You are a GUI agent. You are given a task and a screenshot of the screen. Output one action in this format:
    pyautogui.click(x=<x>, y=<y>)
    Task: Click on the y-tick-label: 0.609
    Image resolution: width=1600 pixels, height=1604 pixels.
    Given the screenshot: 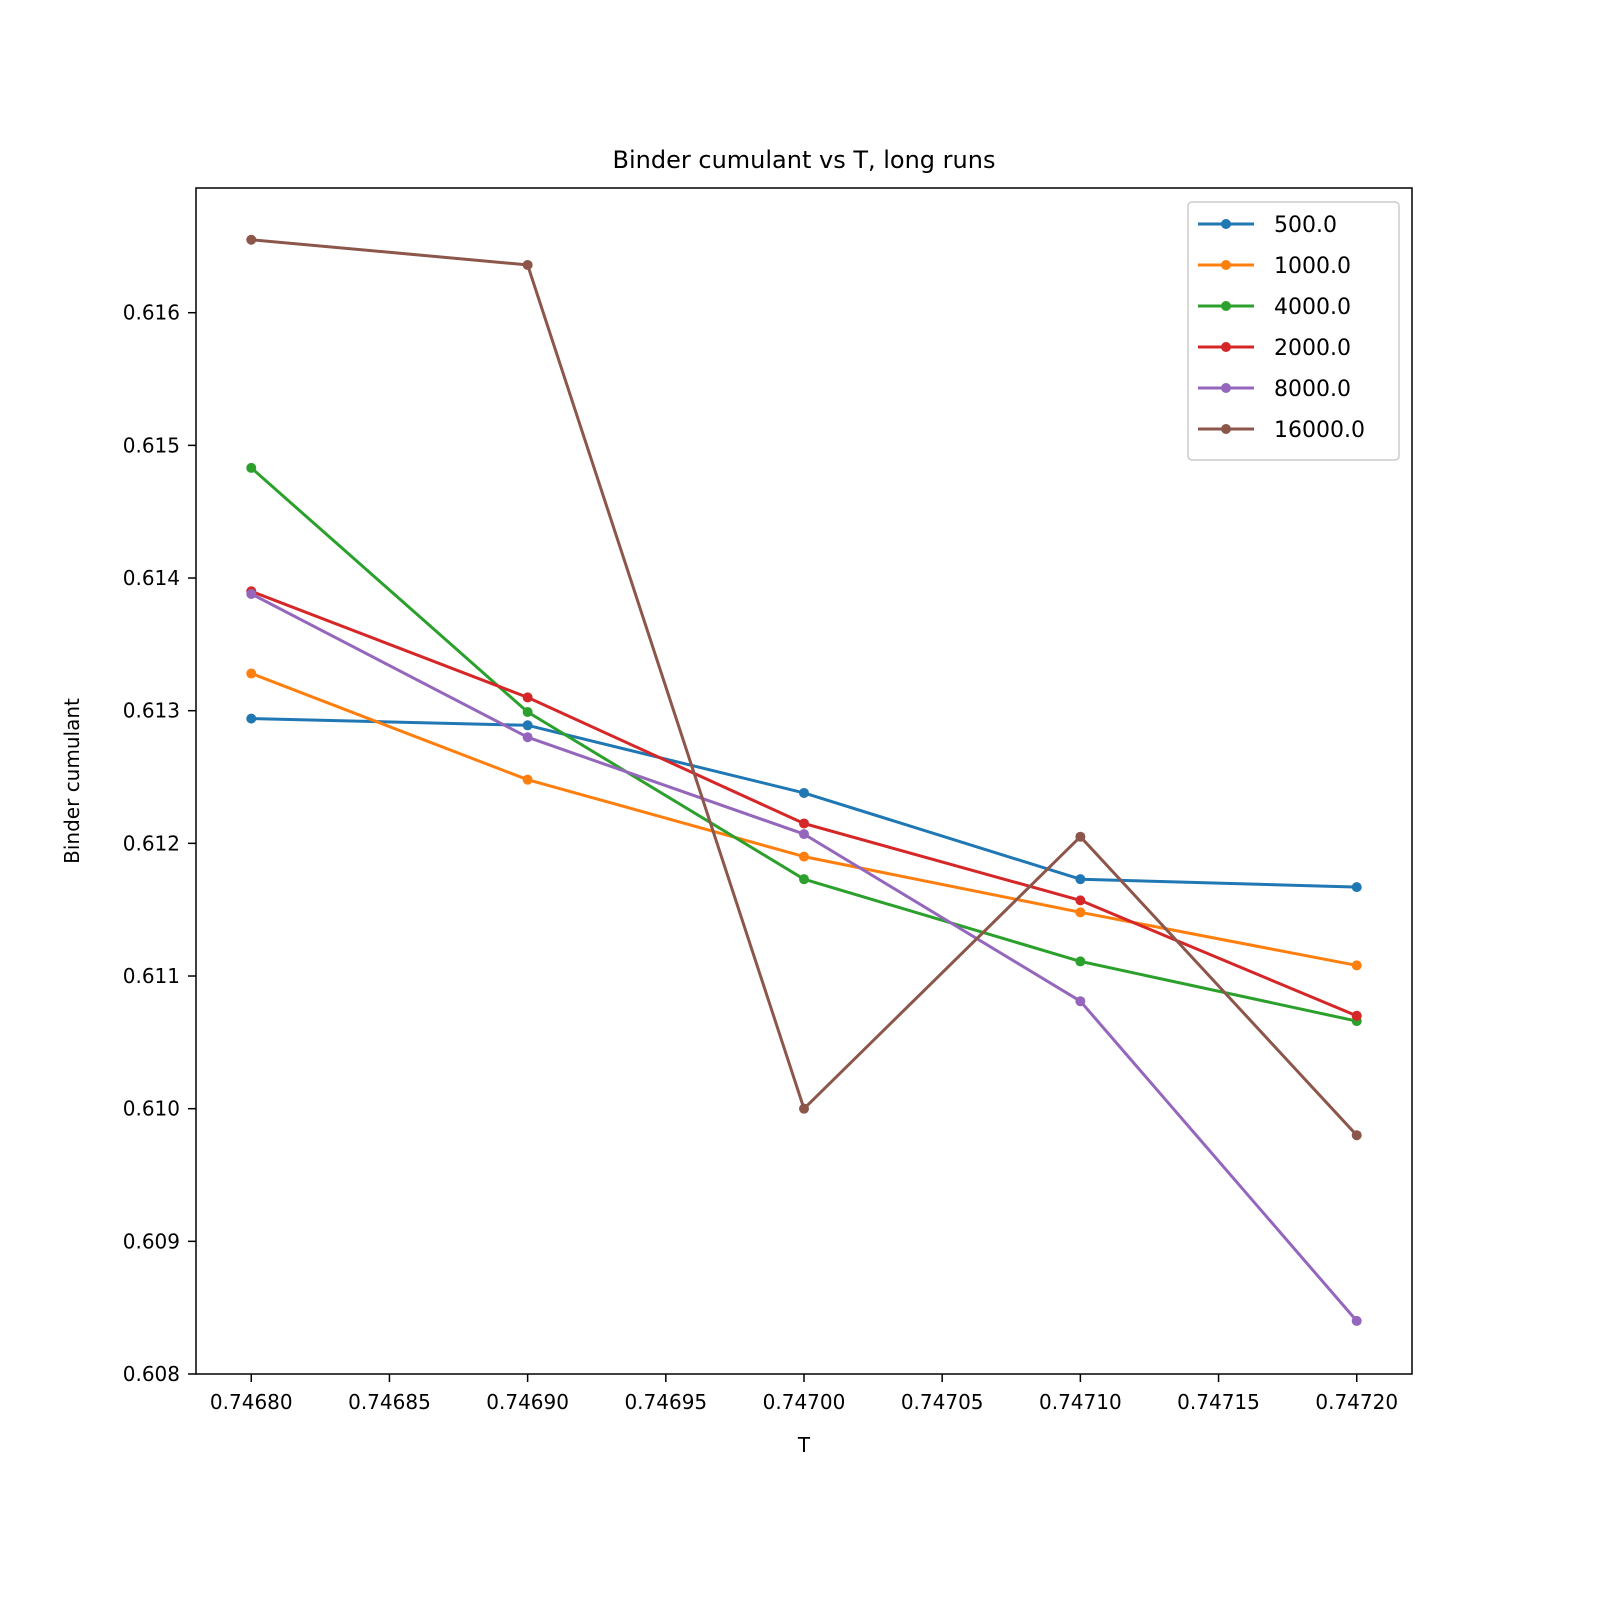 What is the action you would take?
    pyautogui.click(x=151, y=1241)
    